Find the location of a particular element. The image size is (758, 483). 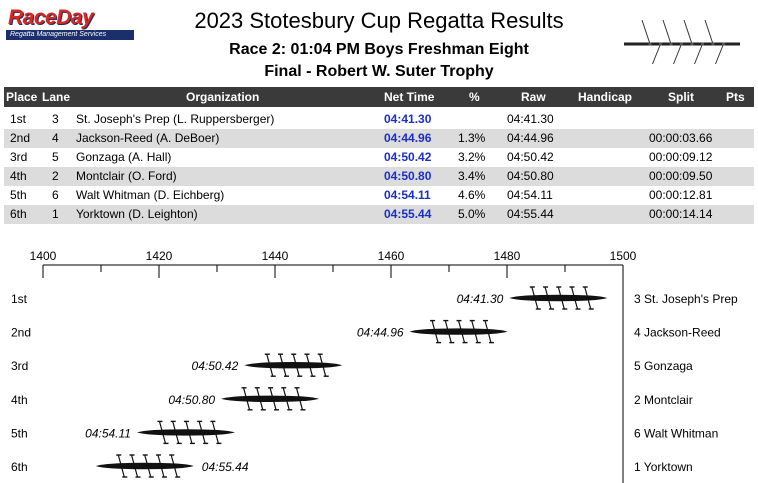

team-label: 6 Walt Whitman is located at coordinates (676, 433).